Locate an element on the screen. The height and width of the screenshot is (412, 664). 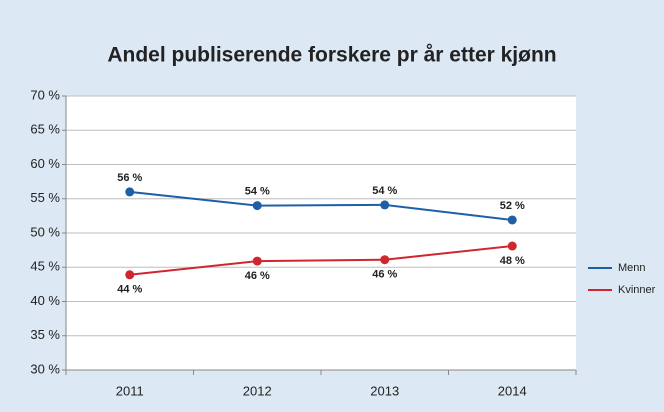
legend-label: Kvinner is located at coordinates (637, 290).